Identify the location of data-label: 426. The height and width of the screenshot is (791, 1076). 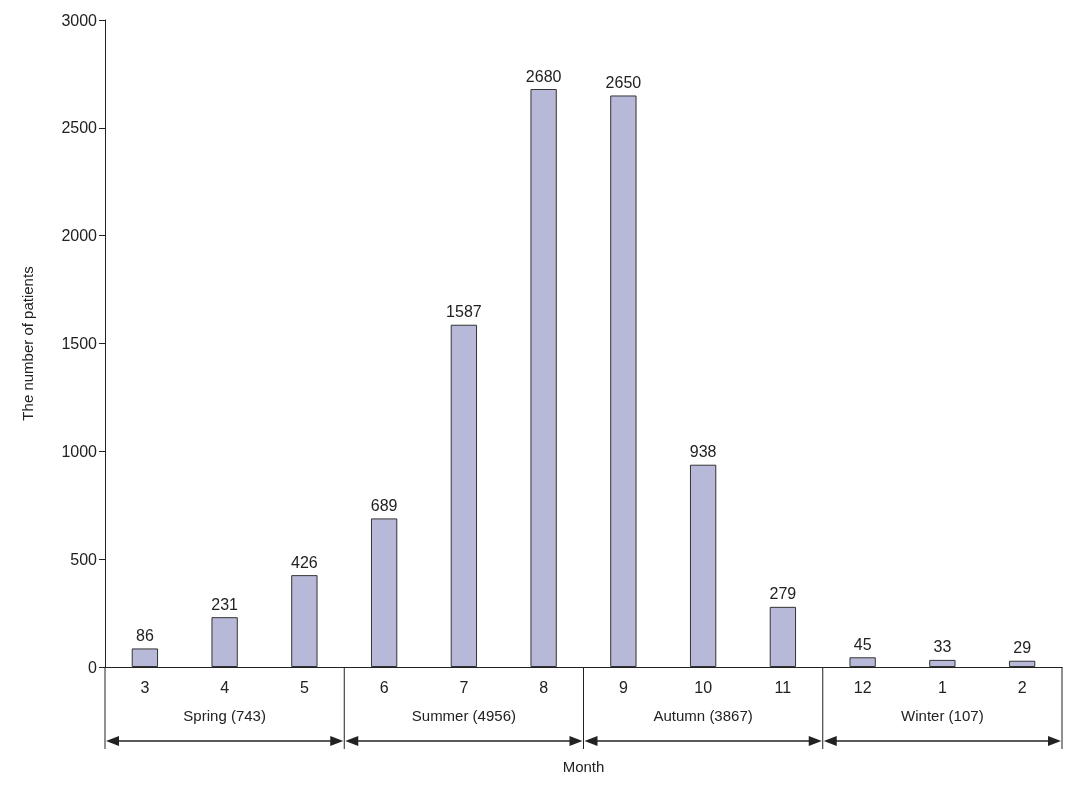
(304, 562).